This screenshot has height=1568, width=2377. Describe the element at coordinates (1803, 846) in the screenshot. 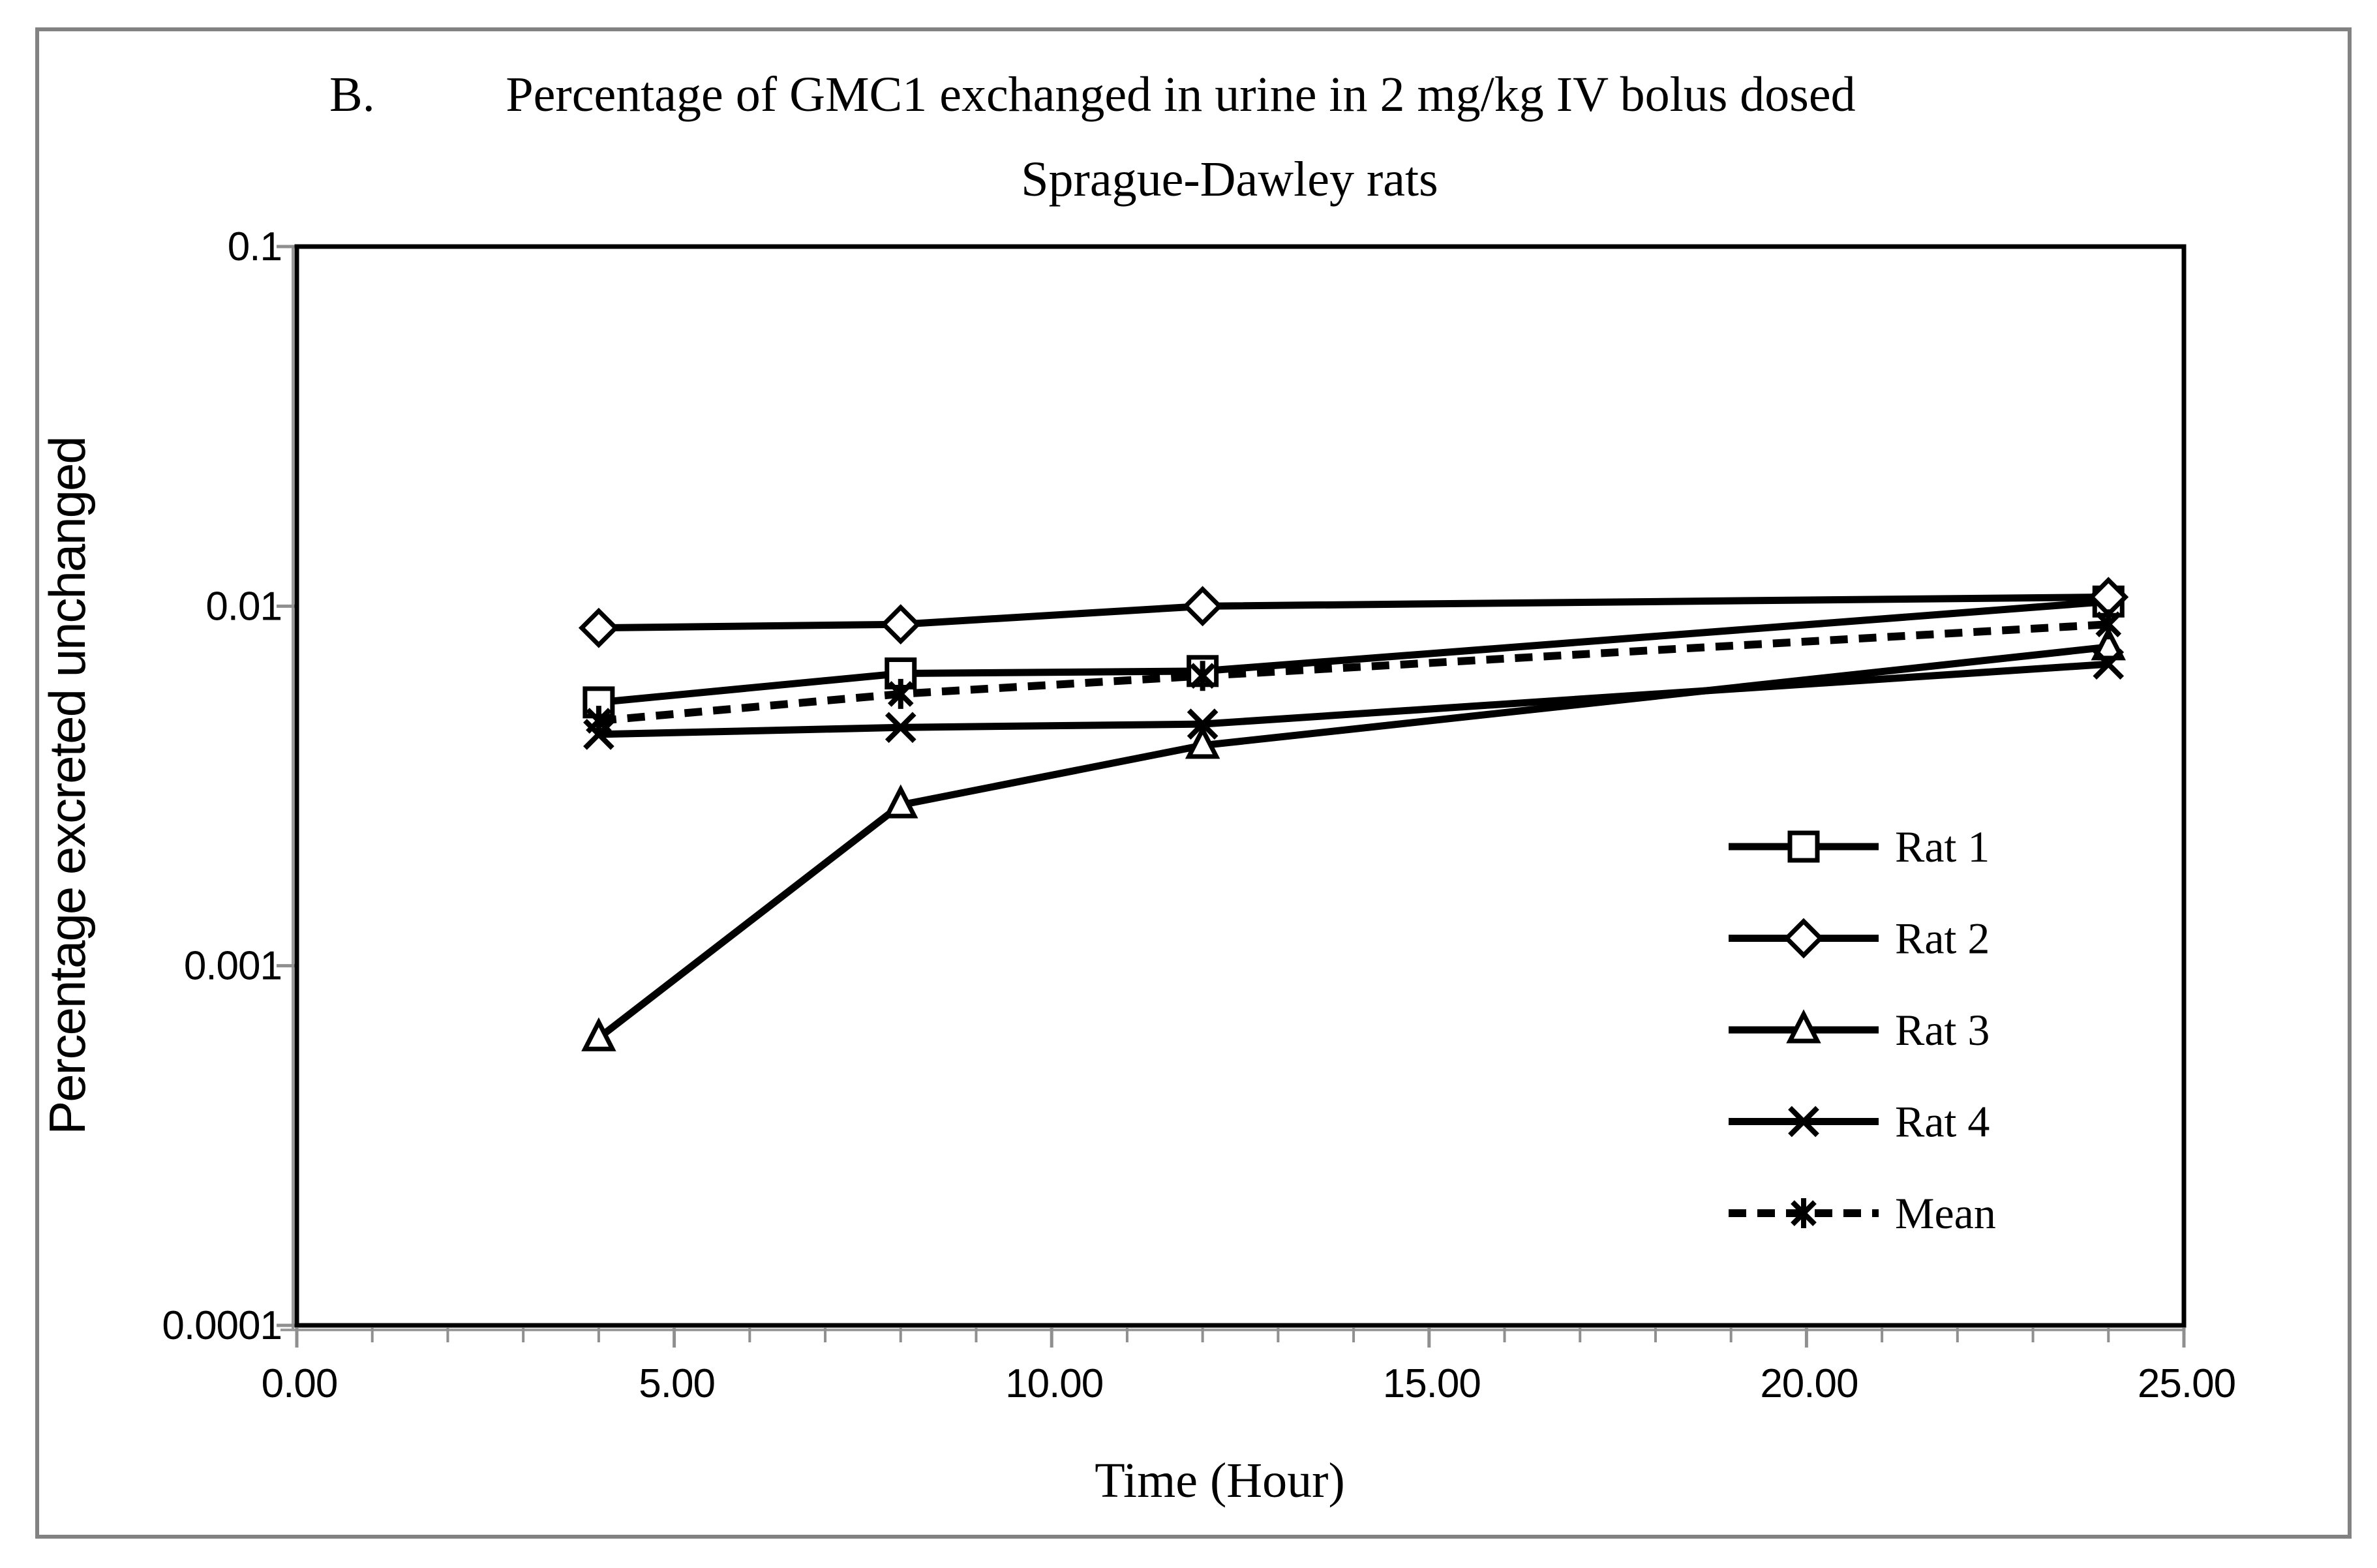

I see `square-marker` at that location.